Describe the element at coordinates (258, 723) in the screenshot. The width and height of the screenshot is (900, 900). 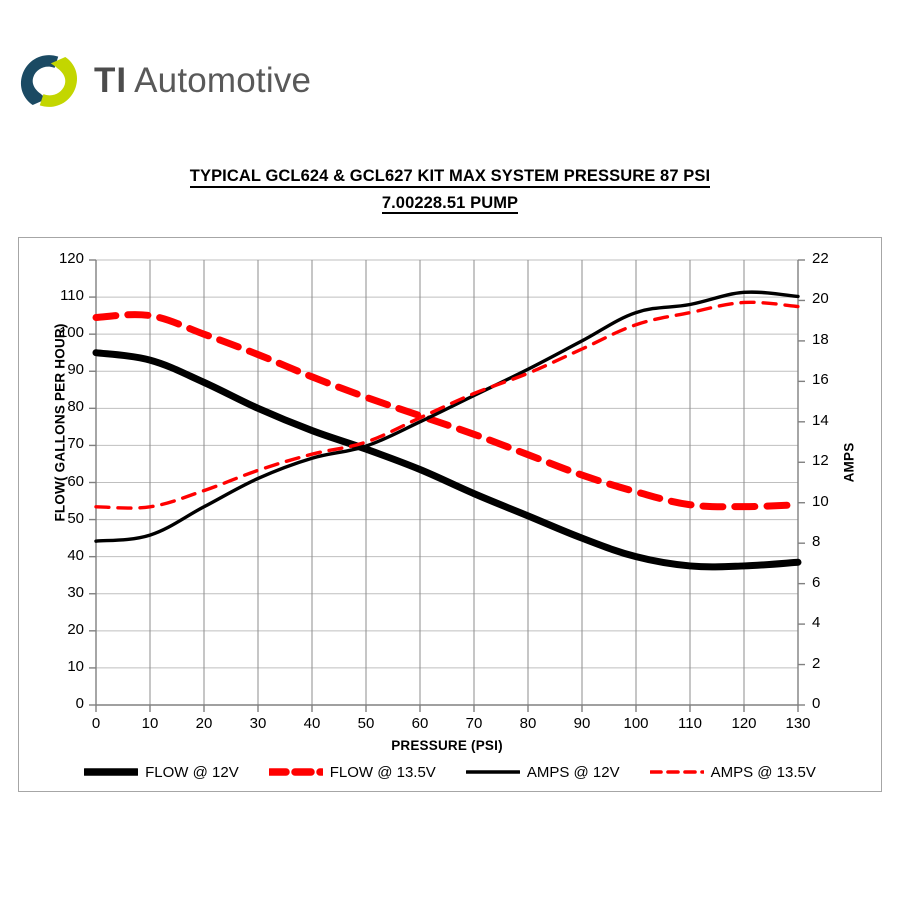
I see `x-axis-tick-3: 30` at that location.